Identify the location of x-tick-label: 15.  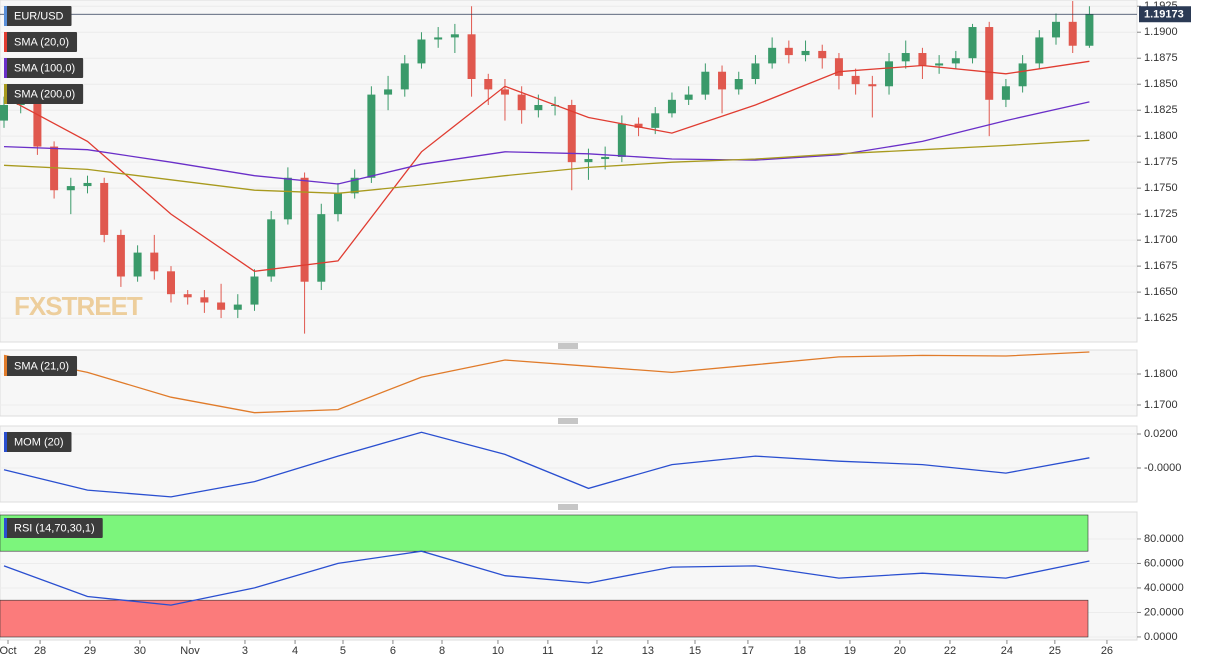
(695, 651).